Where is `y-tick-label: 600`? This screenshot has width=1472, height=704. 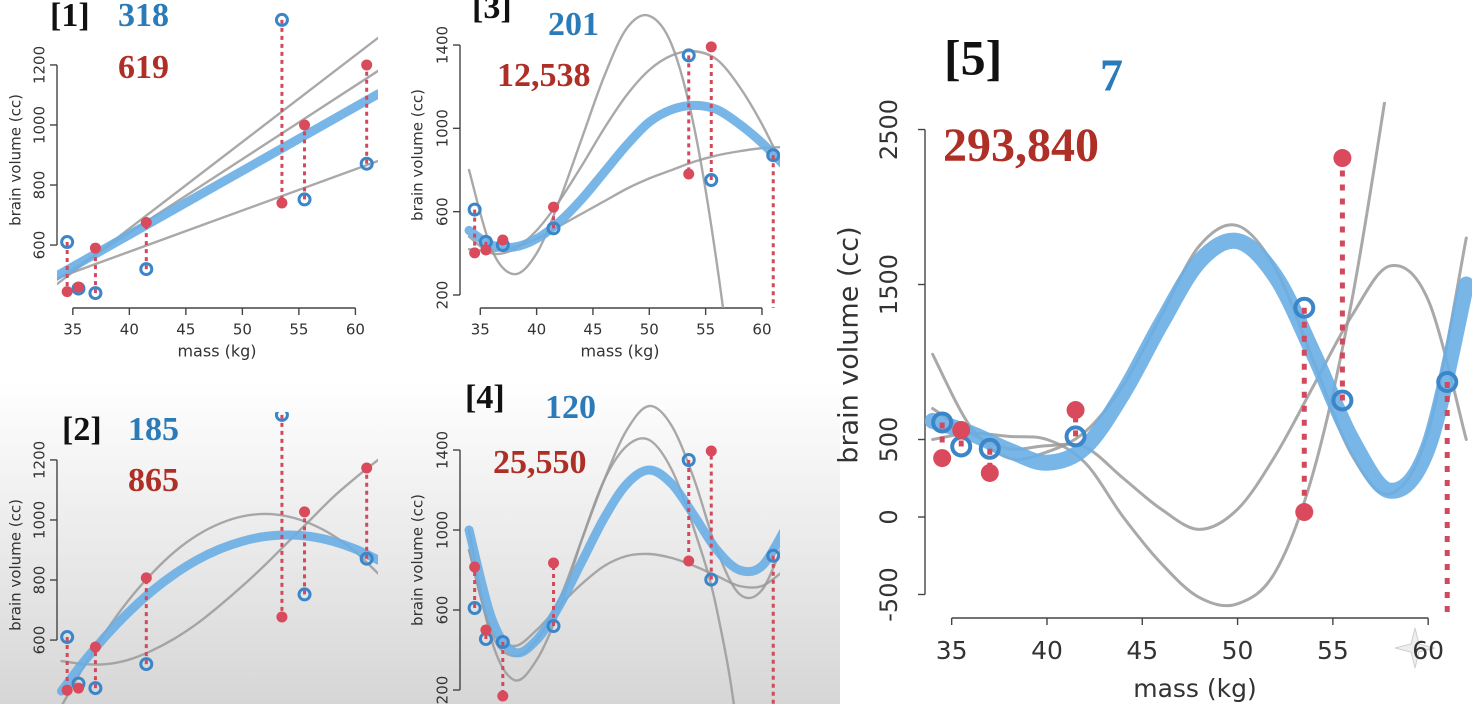
y-tick-label: 600 is located at coordinates (40, 245).